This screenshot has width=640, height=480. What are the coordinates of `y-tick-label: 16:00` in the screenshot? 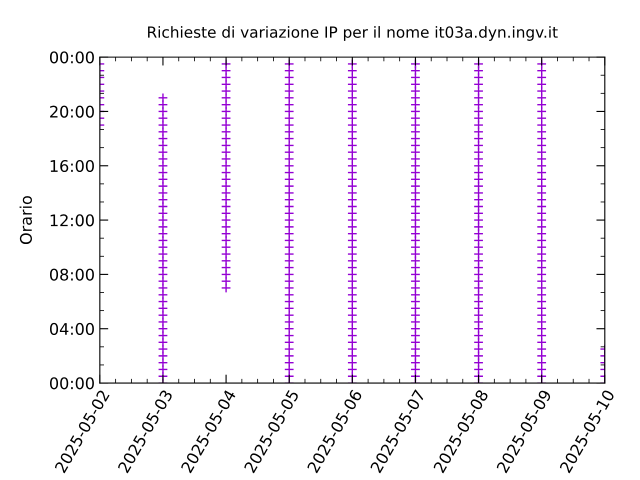 It's located at (72, 166).